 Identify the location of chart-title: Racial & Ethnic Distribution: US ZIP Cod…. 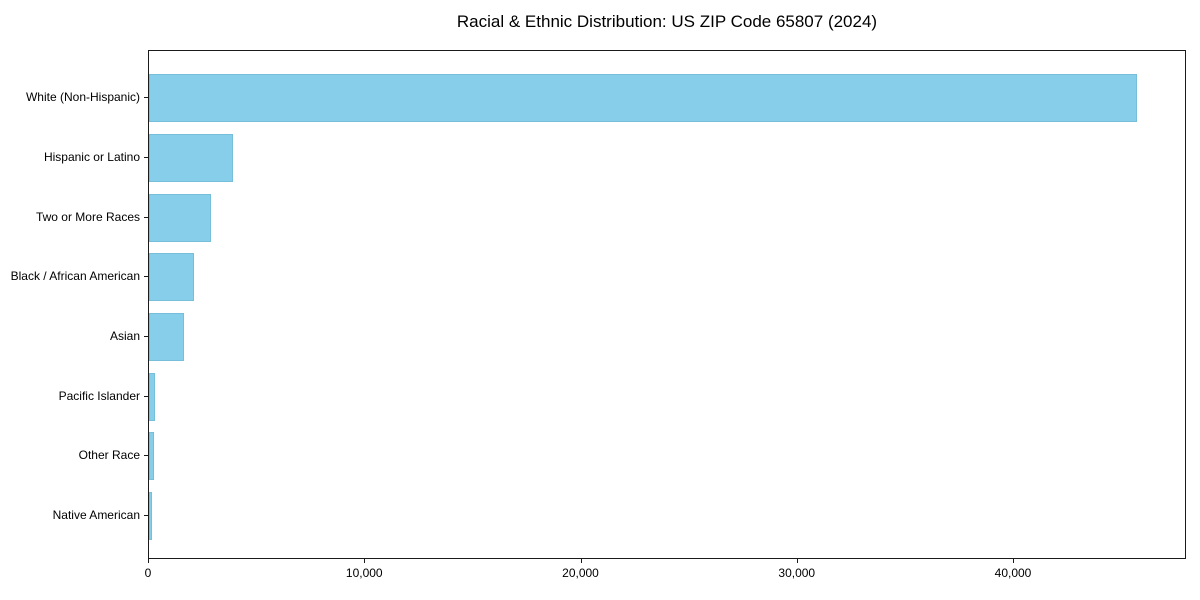
(667, 21).